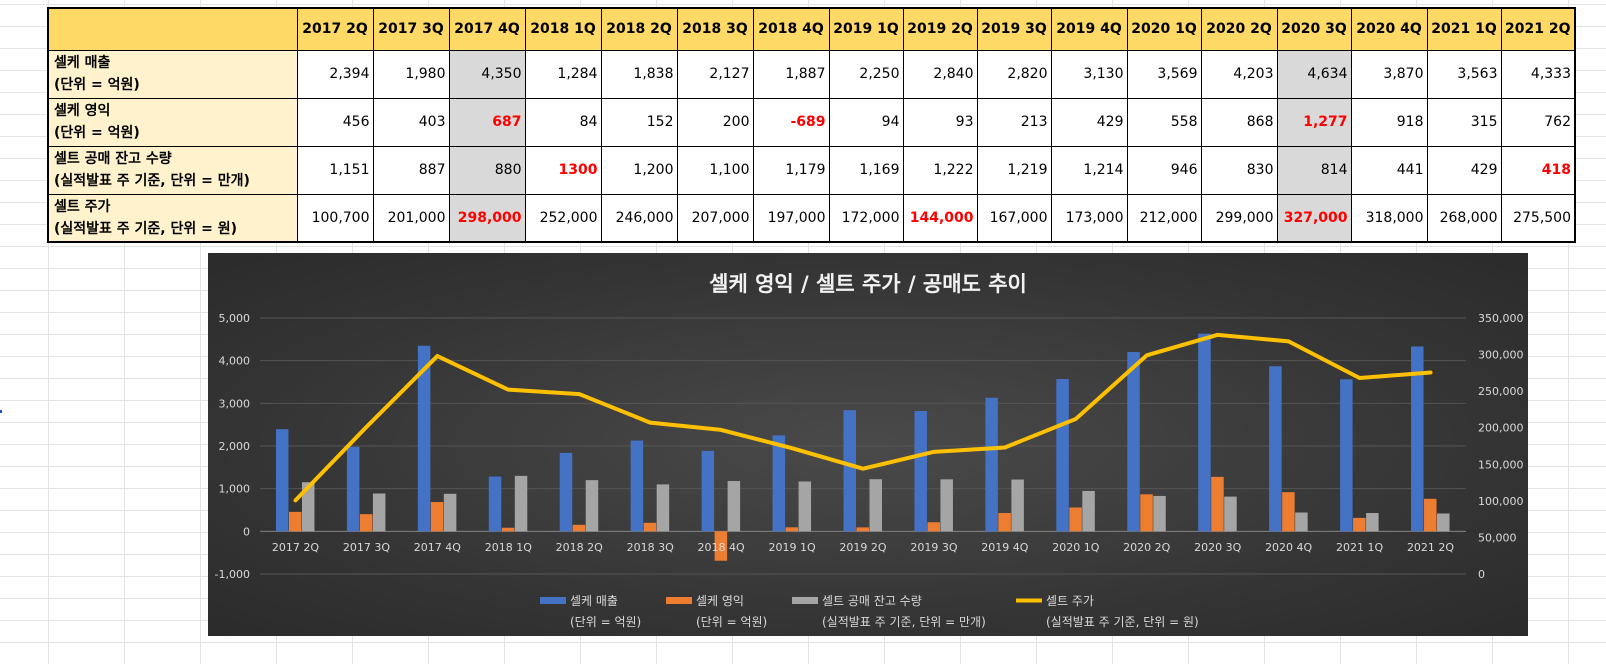  Describe the element at coordinates (1389, 29) in the screenshot. I see `column-header: 2020 4Q` at that location.